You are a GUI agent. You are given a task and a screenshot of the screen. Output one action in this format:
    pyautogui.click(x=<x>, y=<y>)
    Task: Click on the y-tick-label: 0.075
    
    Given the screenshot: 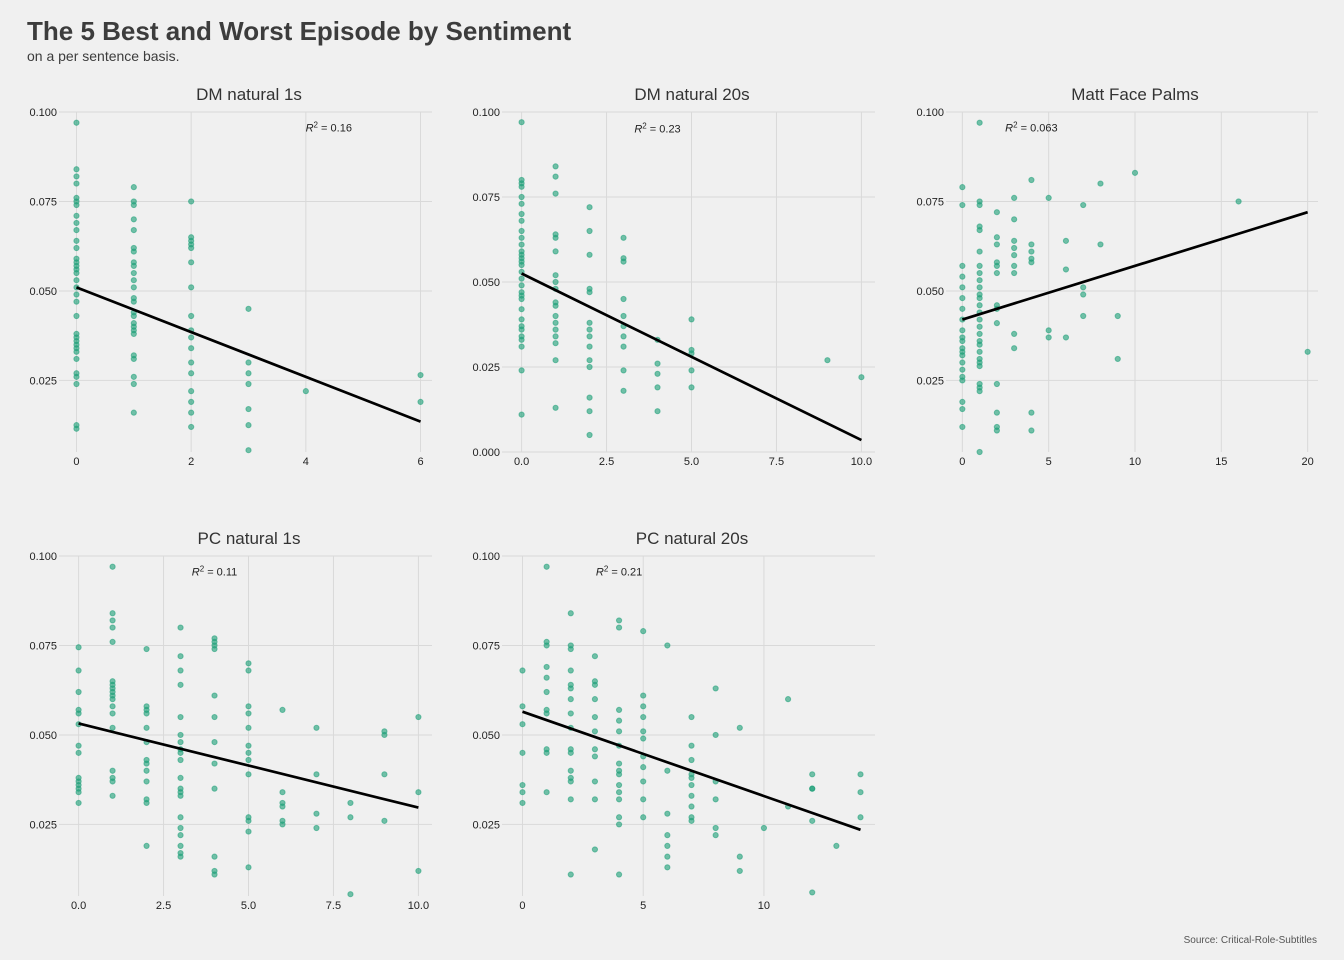 What is the action you would take?
    pyautogui.click(x=43, y=202)
    